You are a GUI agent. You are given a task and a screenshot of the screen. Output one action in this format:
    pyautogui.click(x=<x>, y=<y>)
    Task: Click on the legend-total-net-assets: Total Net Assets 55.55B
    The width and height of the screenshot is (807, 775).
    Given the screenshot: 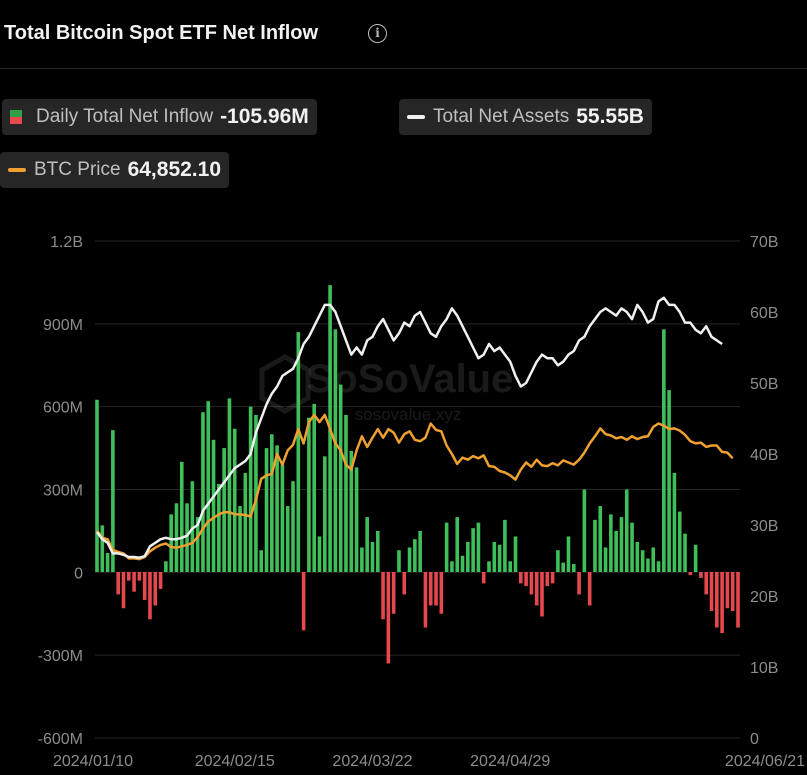 What is the action you would take?
    pyautogui.click(x=525, y=117)
    